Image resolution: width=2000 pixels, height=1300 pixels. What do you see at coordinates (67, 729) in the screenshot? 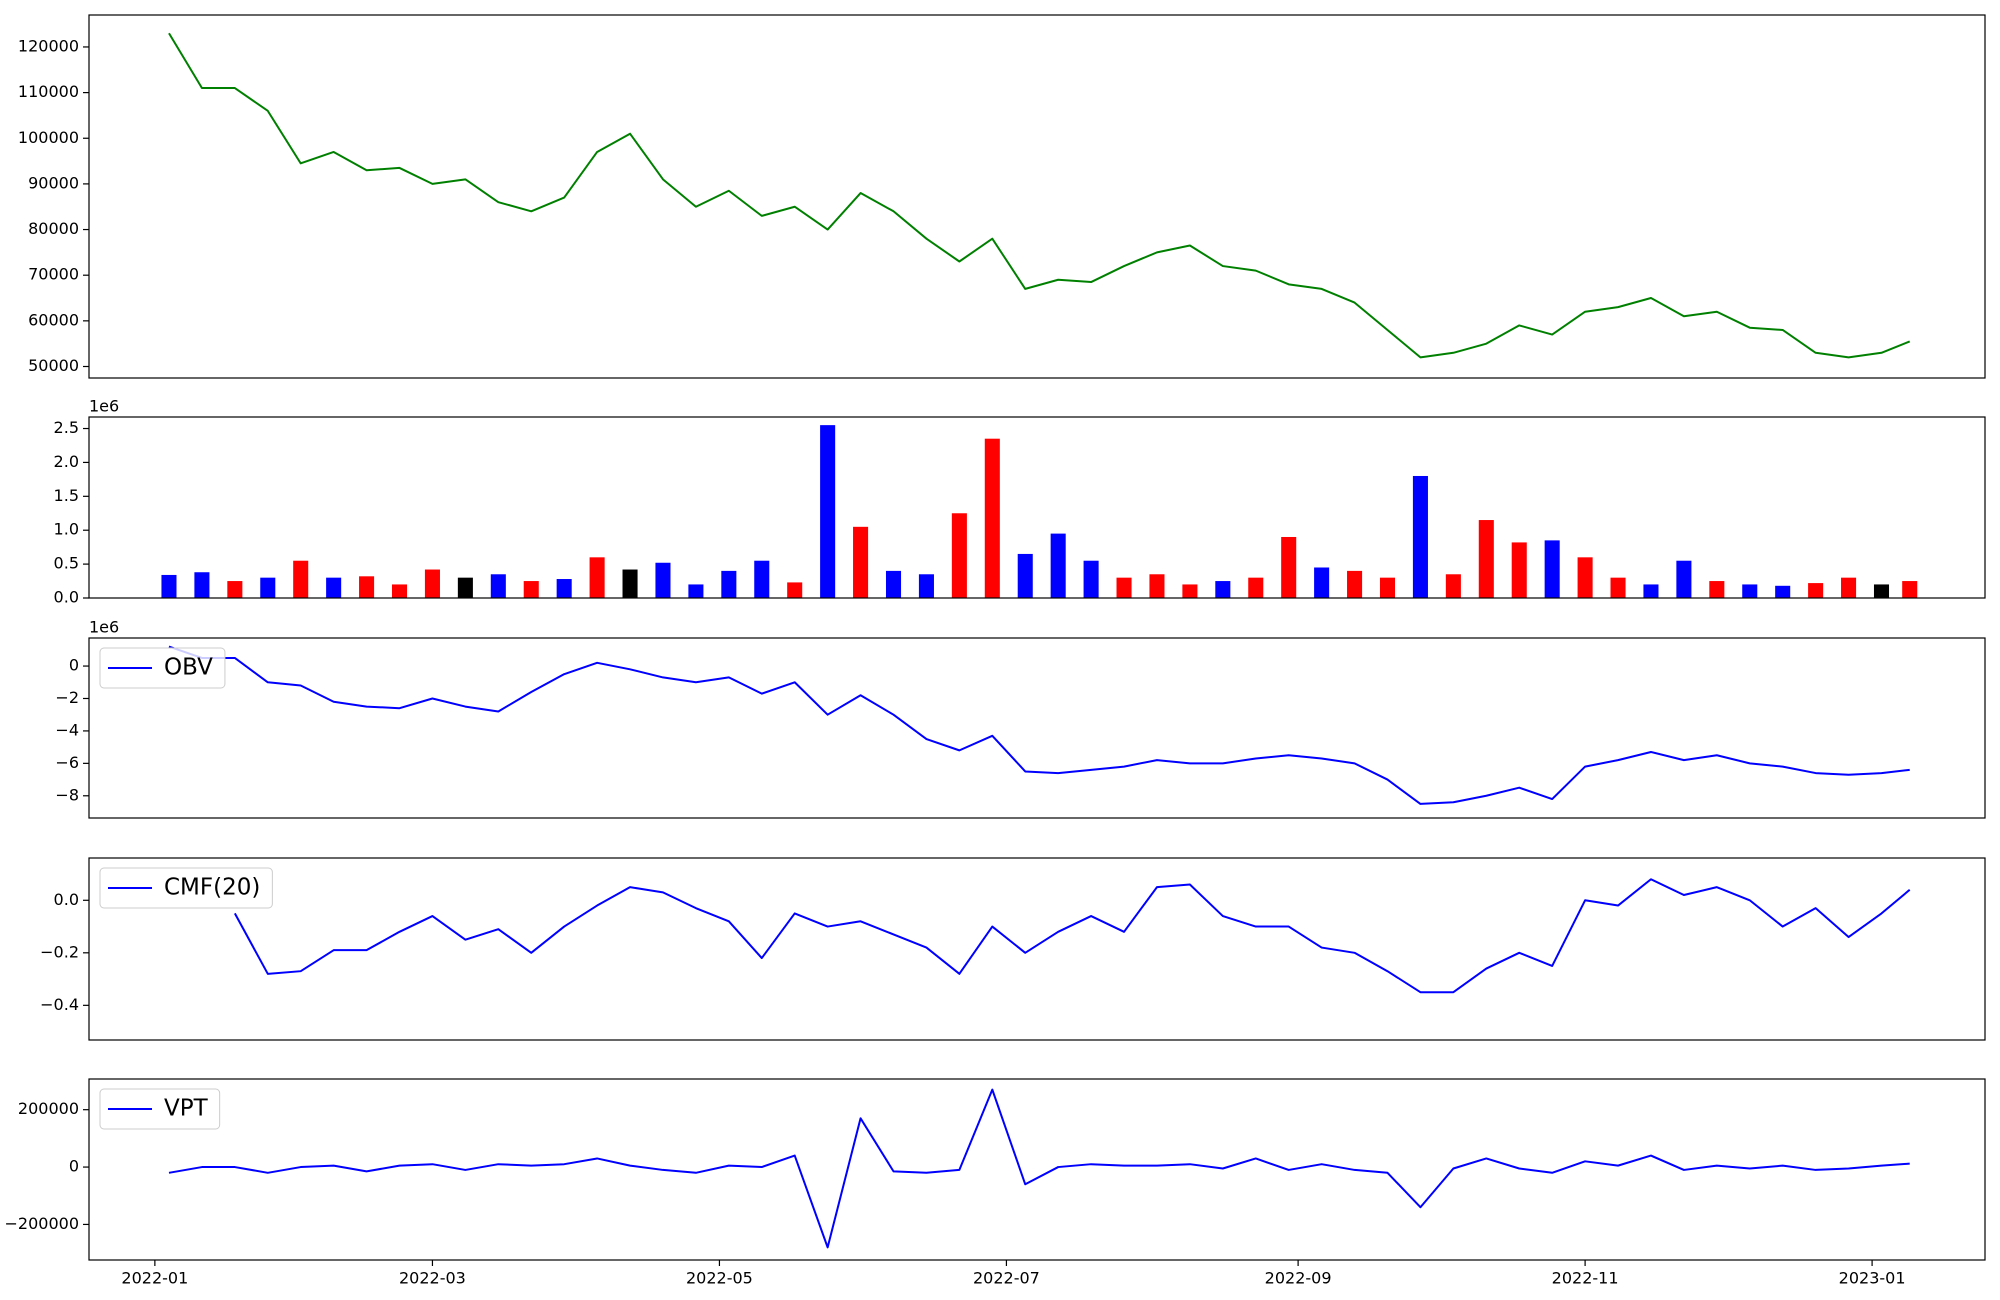
I see `y-tick-label: −4` at bounding box center [67, 729].